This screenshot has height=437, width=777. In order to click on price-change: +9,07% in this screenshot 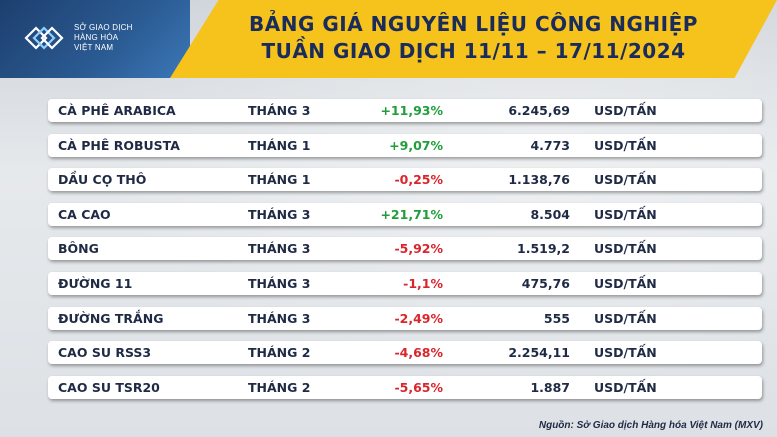, I will do `click(416, 145)`.